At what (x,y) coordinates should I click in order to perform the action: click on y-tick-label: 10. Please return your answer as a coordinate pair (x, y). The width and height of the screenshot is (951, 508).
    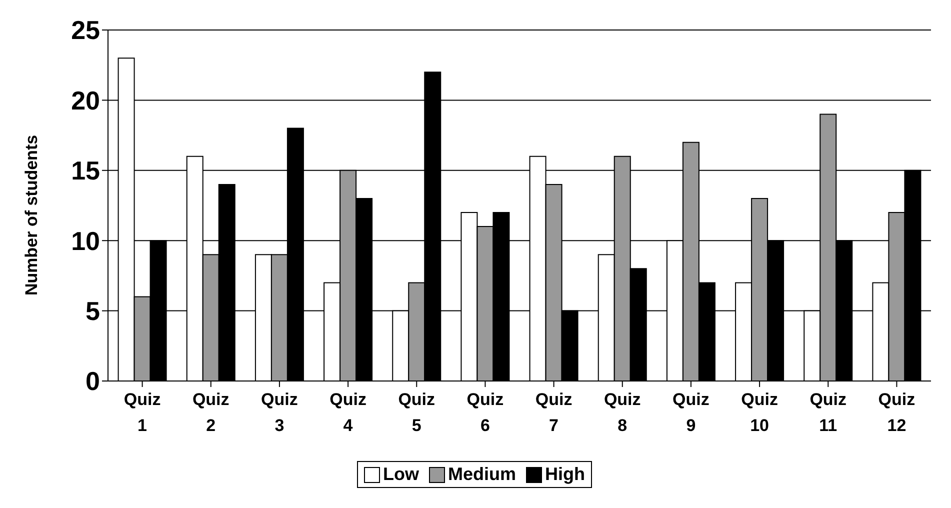
    Looking at the image, I should click on (85, 241).